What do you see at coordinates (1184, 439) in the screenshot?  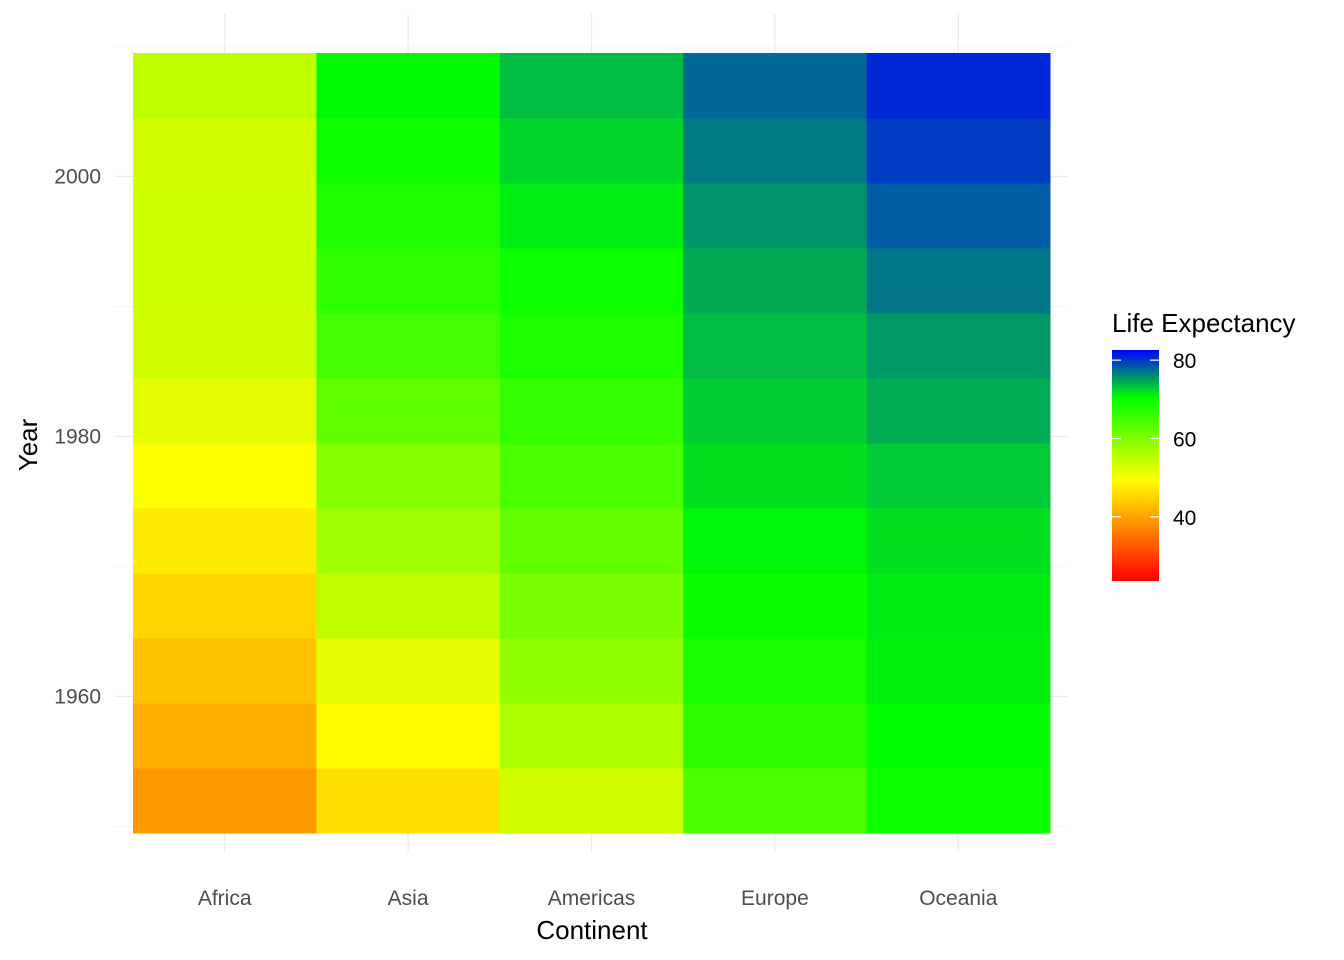 I see `legend-tick-label: 60` at bounding box center [1184, 439].